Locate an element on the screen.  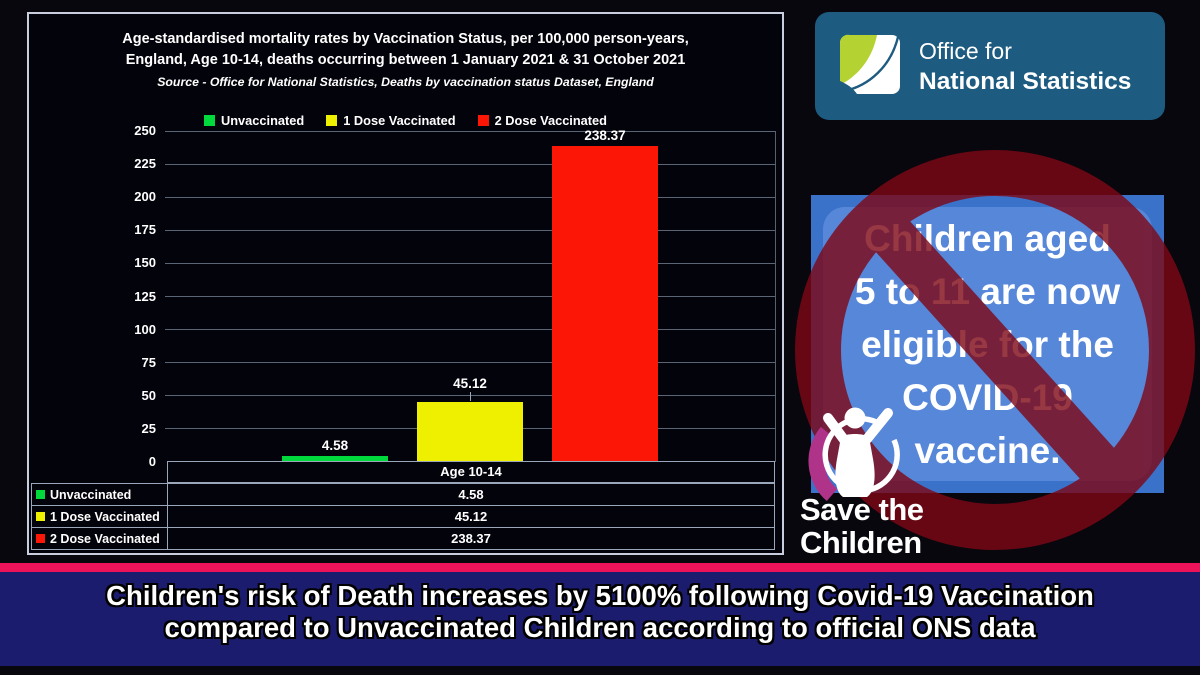
table-row-label-text: 2 Dose Vaccinated is located at coordinates (105, 538).